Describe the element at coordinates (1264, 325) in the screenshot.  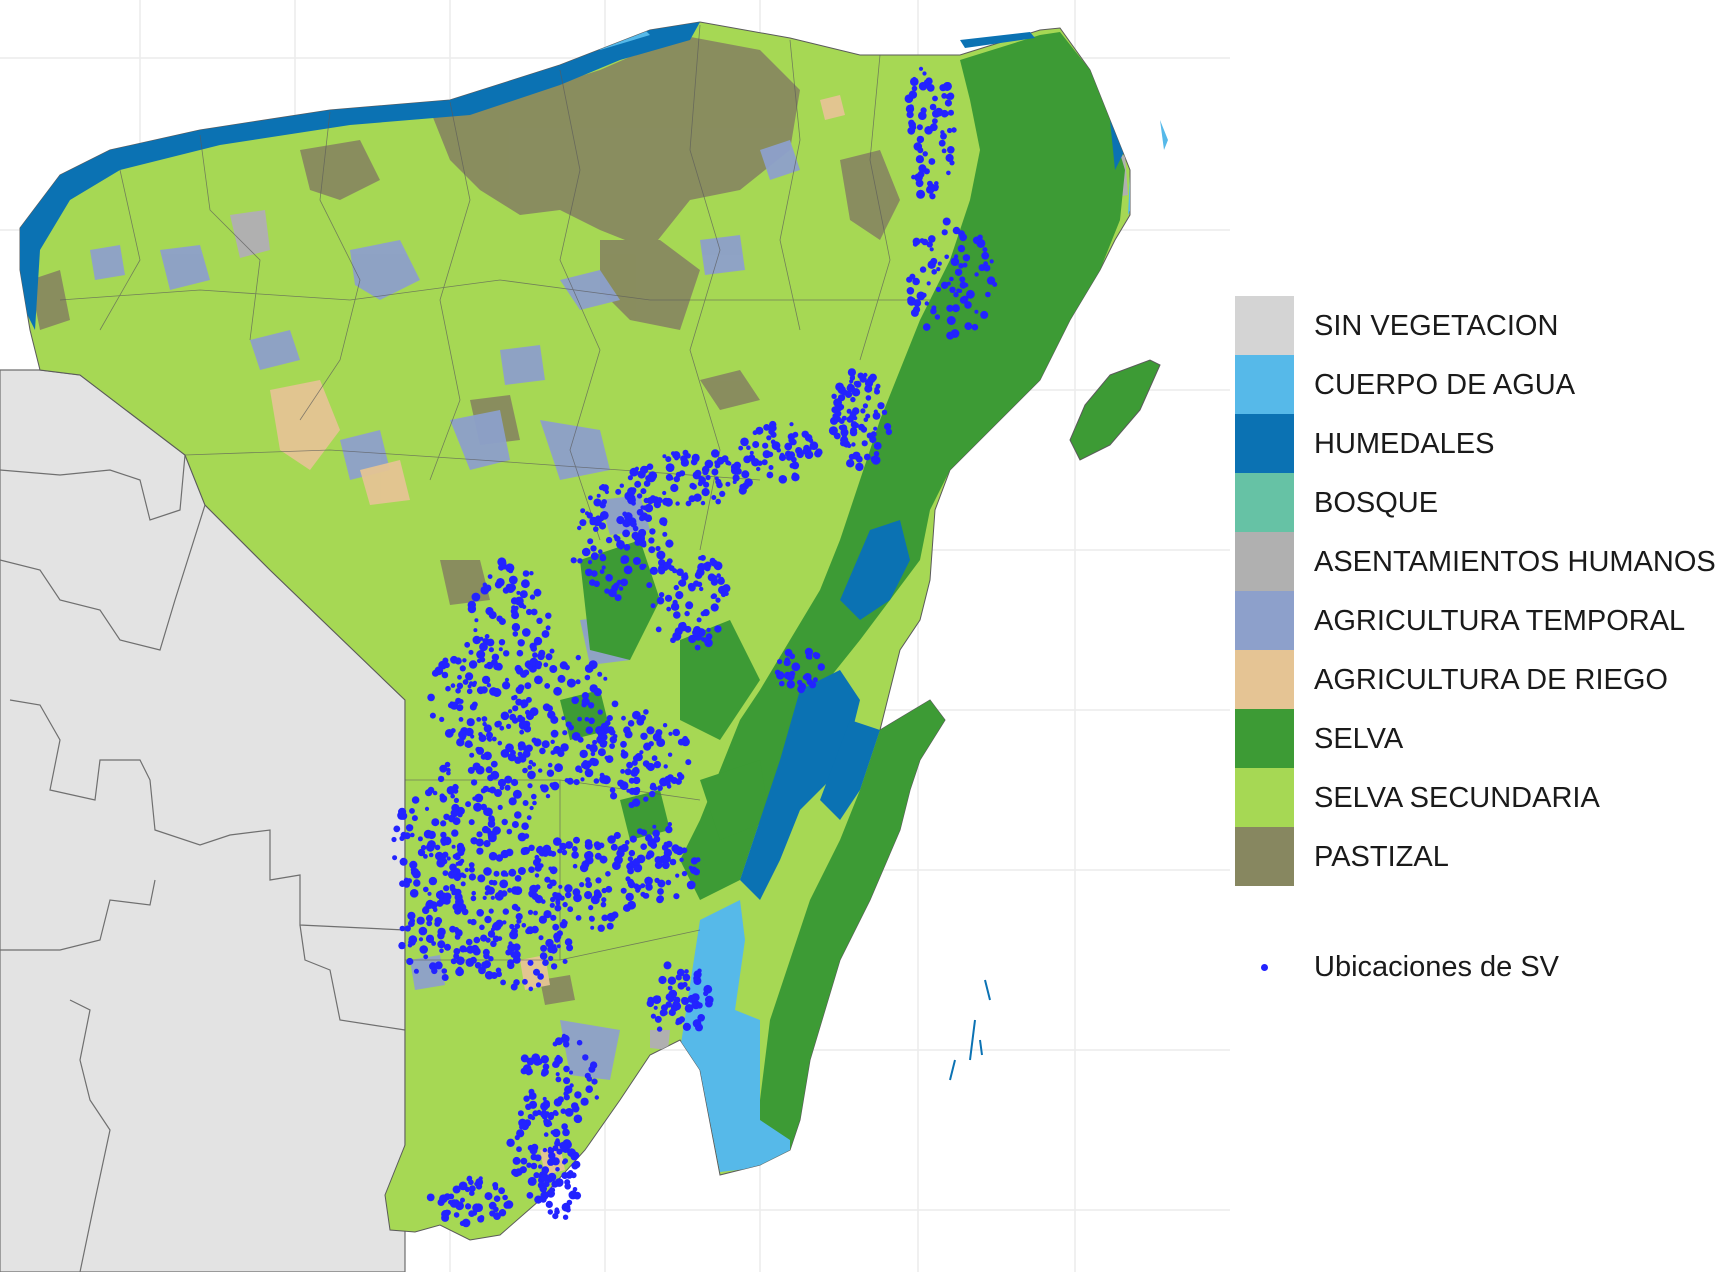
I see `legend-swatch` at that location.